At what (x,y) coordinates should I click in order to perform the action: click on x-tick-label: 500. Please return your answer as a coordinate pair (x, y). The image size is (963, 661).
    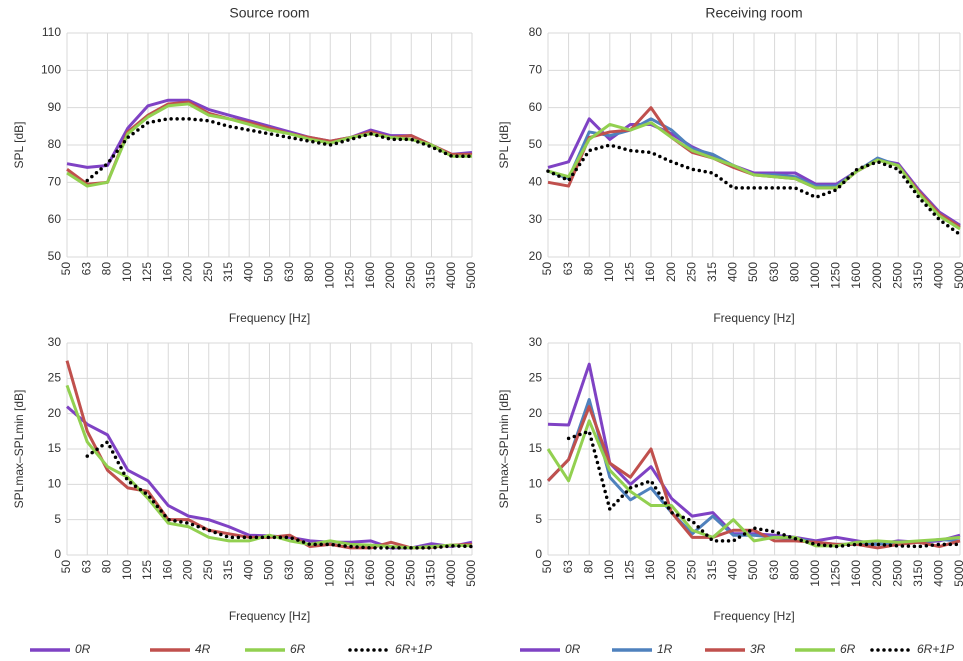
    Looking at the image, I should click on (269, 570).